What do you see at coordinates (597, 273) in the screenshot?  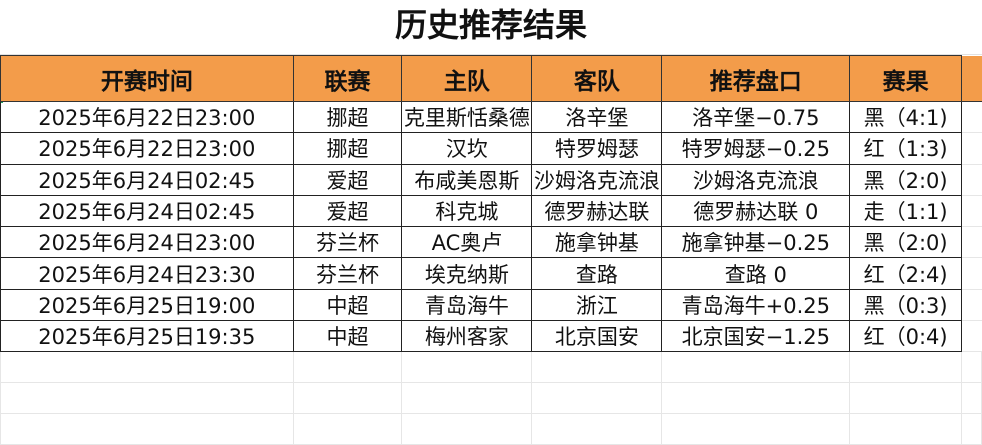 I see `cell-away: 查路` at bounding box center [597, 273].